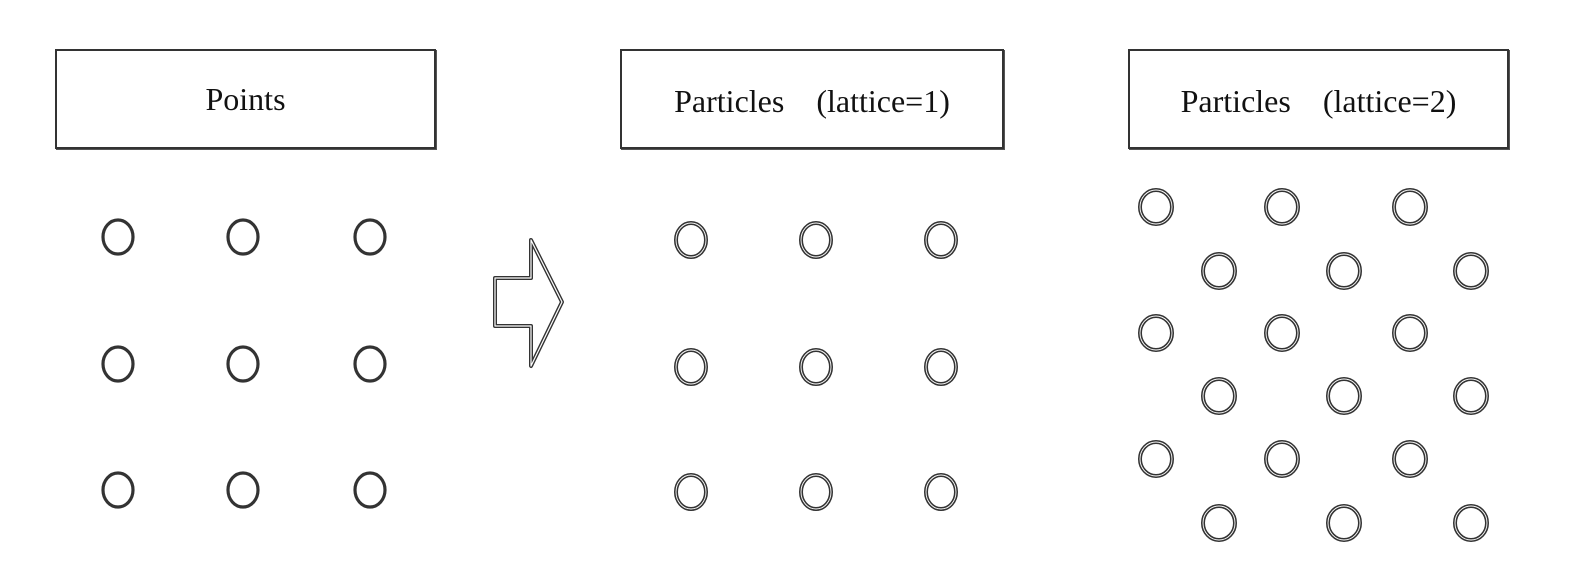  What do you see at coordinates (528, 303) in the screenshot?
I see `right-arrow-icon` at bounding box center [528, 303].